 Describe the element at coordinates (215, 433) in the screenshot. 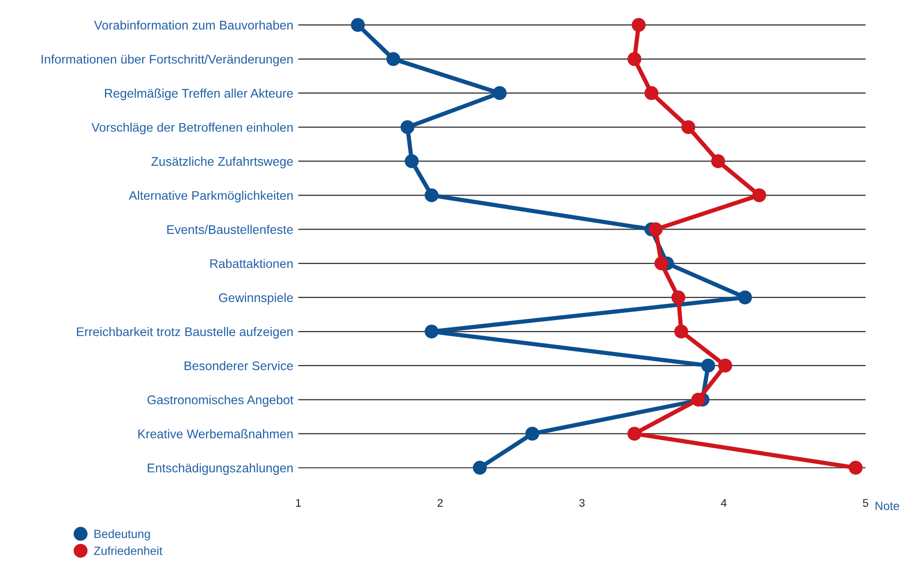

I see `y-tick-label: Kreative Werbemaßnahmen` at that location.